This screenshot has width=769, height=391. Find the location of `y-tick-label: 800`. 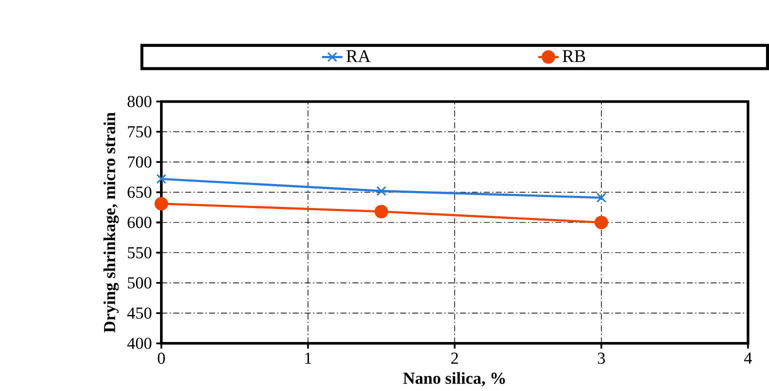

y-tick-label: 800 is located at coordinates (140, 102).